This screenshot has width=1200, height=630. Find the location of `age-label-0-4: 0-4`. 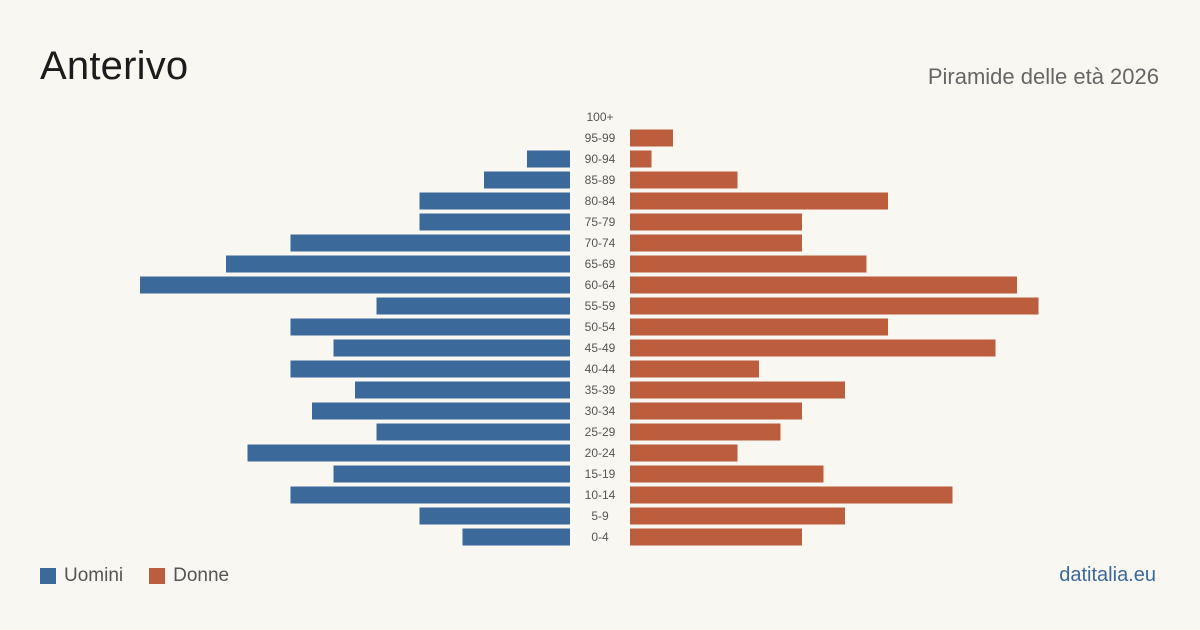

age-label-0-4: 0-4 is located at coordinates (600, 537).